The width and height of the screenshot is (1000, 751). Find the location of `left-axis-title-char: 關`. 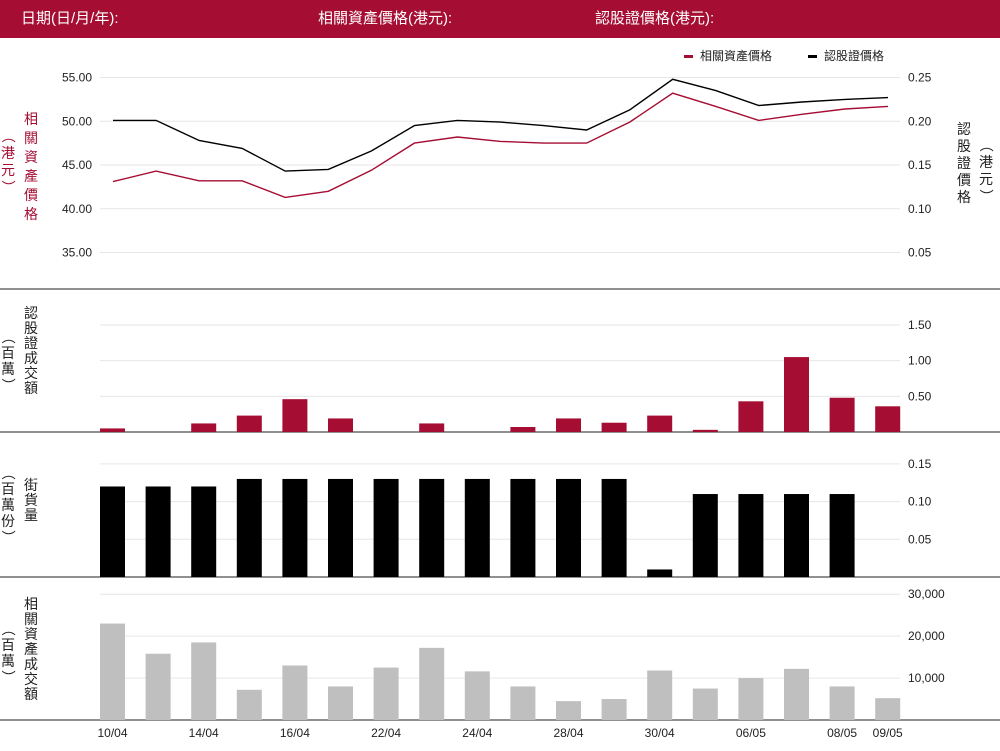

left-axis-title-char: 關 is located at coordinates (31, 138).